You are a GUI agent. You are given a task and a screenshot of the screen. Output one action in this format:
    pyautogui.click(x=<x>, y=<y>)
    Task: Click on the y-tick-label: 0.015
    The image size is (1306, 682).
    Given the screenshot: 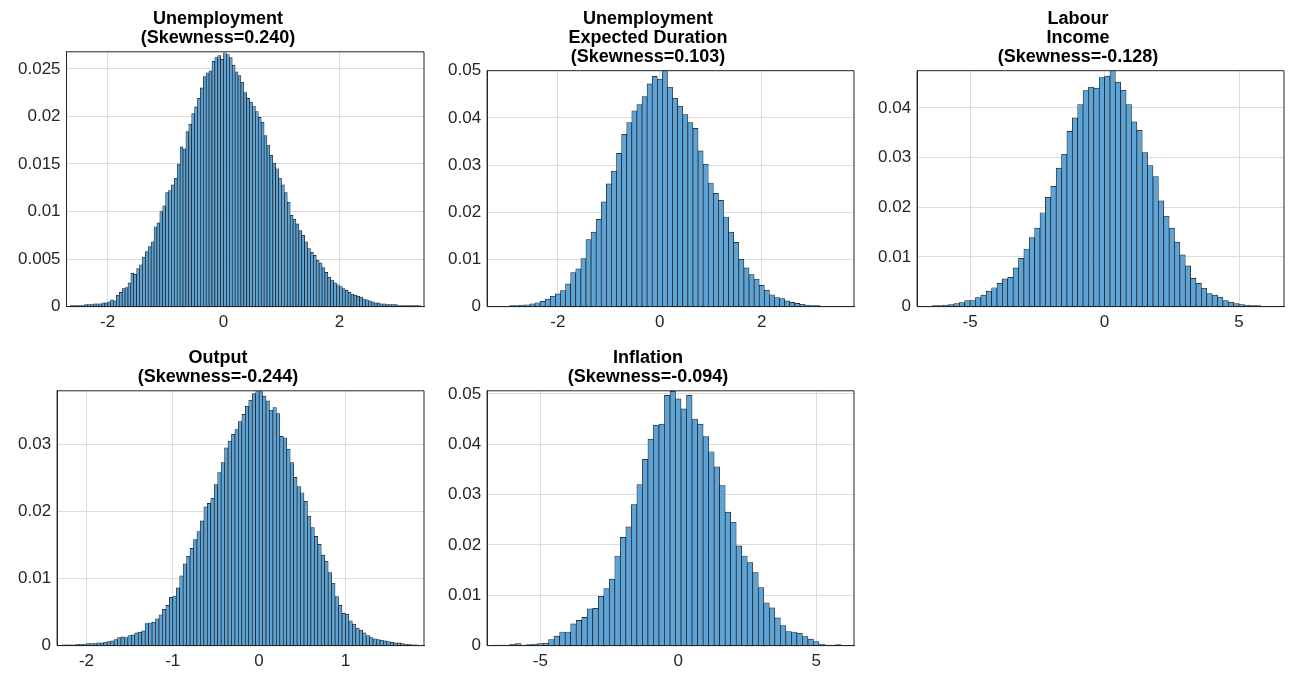 What is the action you would take?
    pyautogui.click(x=39, y=163)
    